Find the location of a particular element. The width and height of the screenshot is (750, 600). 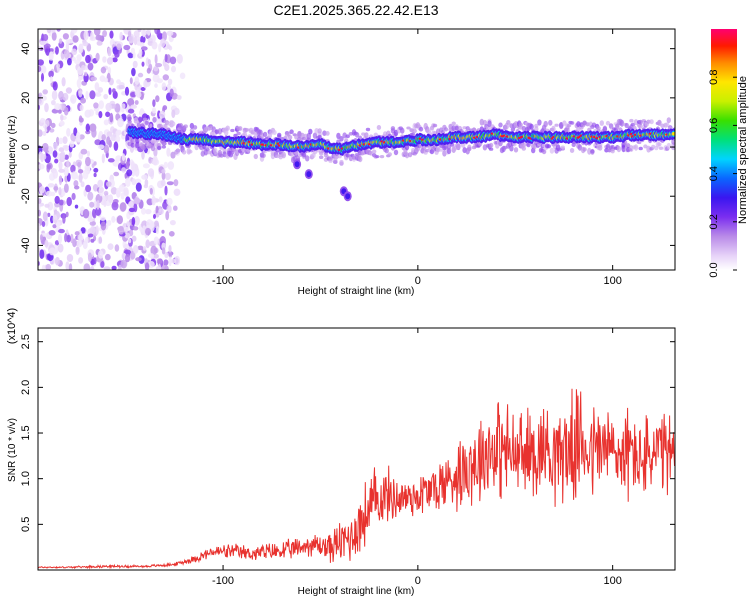

y-tick-label: 0 is located at coordinates (26, 147).